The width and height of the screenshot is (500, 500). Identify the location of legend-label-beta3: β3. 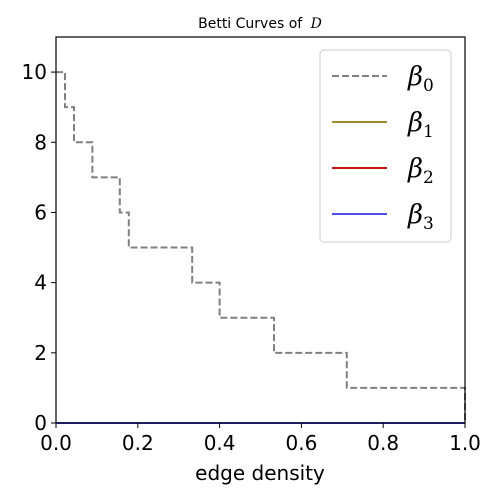
(420, 217).